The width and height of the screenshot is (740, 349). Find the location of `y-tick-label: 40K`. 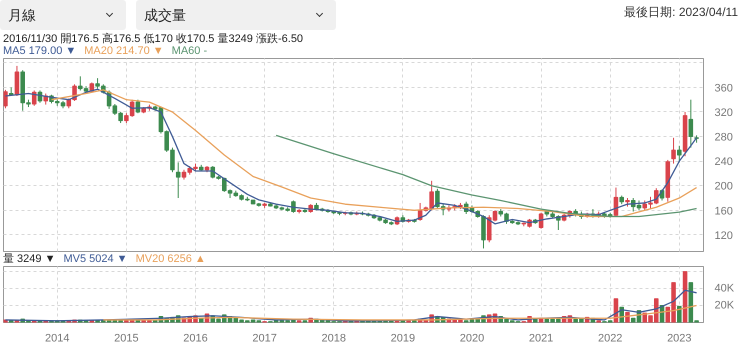

y-tick-label: 40K is located at coordinates (724, 288).